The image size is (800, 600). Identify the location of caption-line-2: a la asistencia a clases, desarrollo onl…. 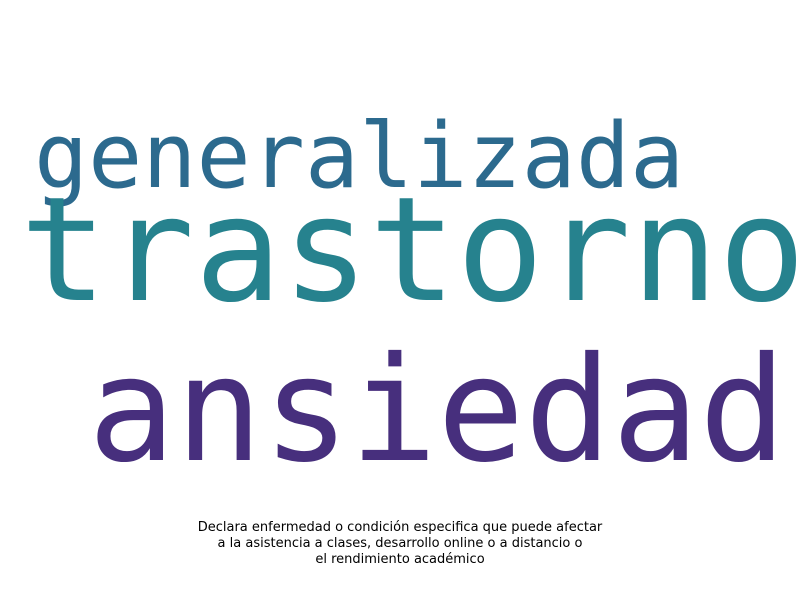
(400, 543).